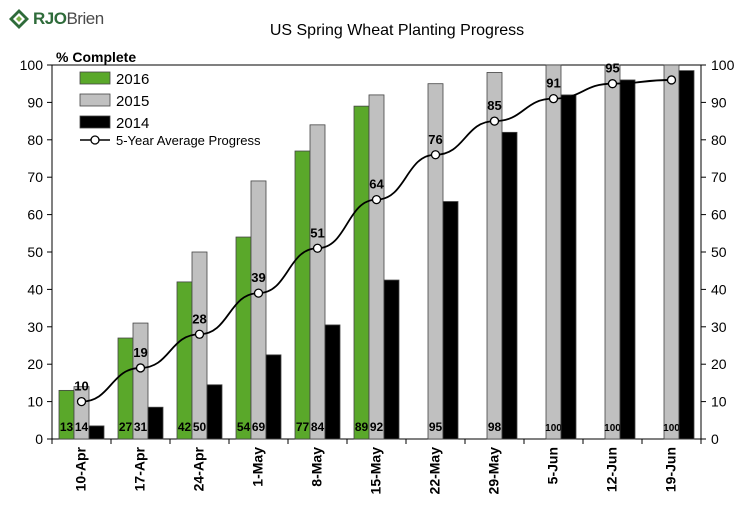  I want to click on brand-logo: RJOBrien, so click(56, 19).